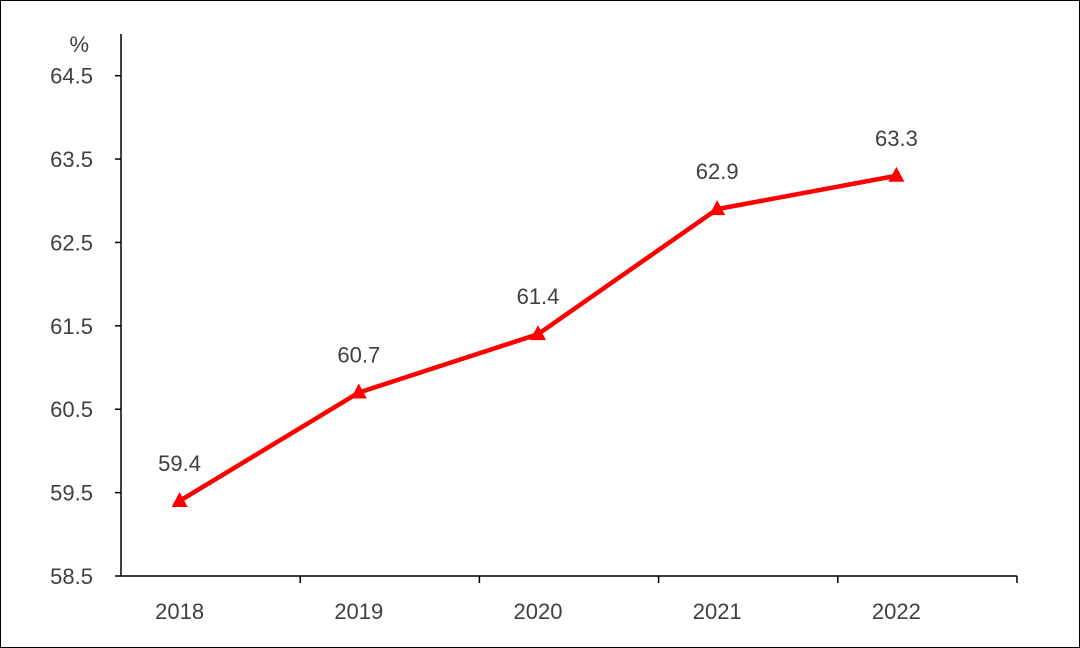 Image resolution: width=1080 pixels, height=648 pixels. Describe the element at coordinates (538, 611) in the screenshot. I see `x-tick-label: 2020` at that location.